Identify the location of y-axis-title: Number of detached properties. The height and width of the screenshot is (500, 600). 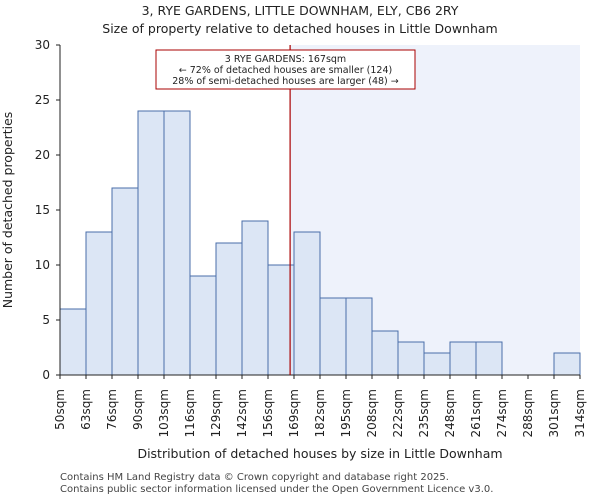
(7, 210).